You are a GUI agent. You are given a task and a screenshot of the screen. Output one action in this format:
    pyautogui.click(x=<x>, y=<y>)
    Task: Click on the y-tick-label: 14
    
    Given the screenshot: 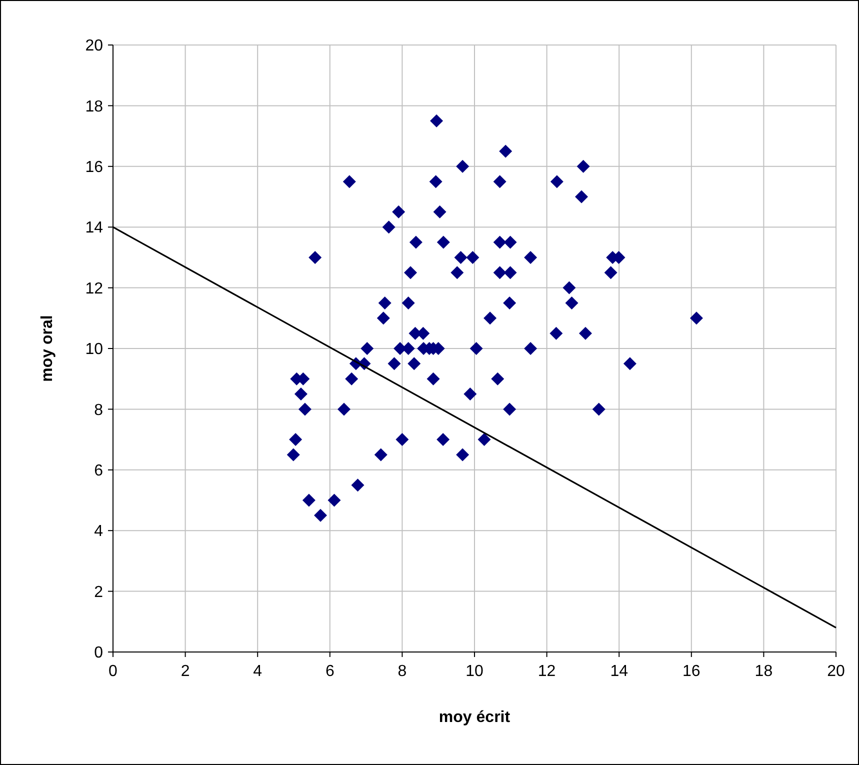 What is the action you would take?
    pyautogui.click(x=94, y=228)
    